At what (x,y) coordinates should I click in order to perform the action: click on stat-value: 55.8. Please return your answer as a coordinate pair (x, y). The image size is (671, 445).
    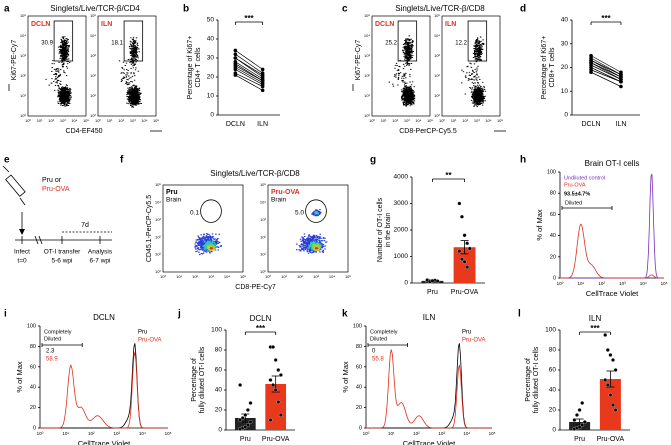
    Looking at the image, I should click on (378, 360).